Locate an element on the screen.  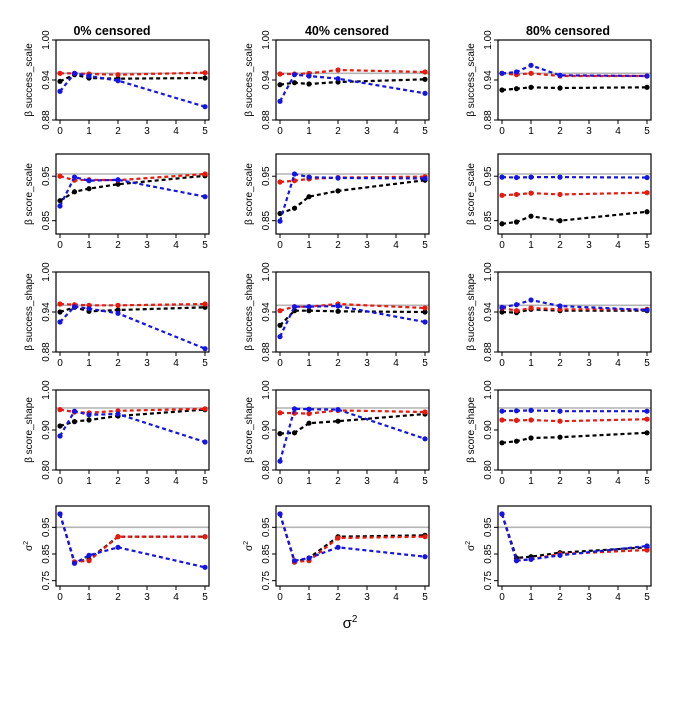
y-axis-label-text: success_scale is located at coordinates (249, 75).